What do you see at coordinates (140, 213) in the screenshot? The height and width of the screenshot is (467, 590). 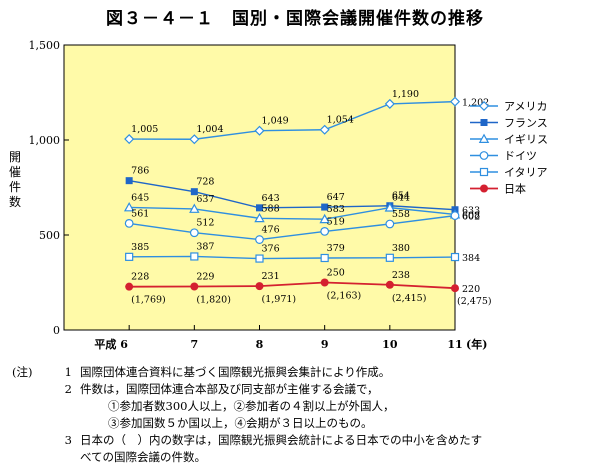 I see `data-label: 561` at bounding box center [140, 213].